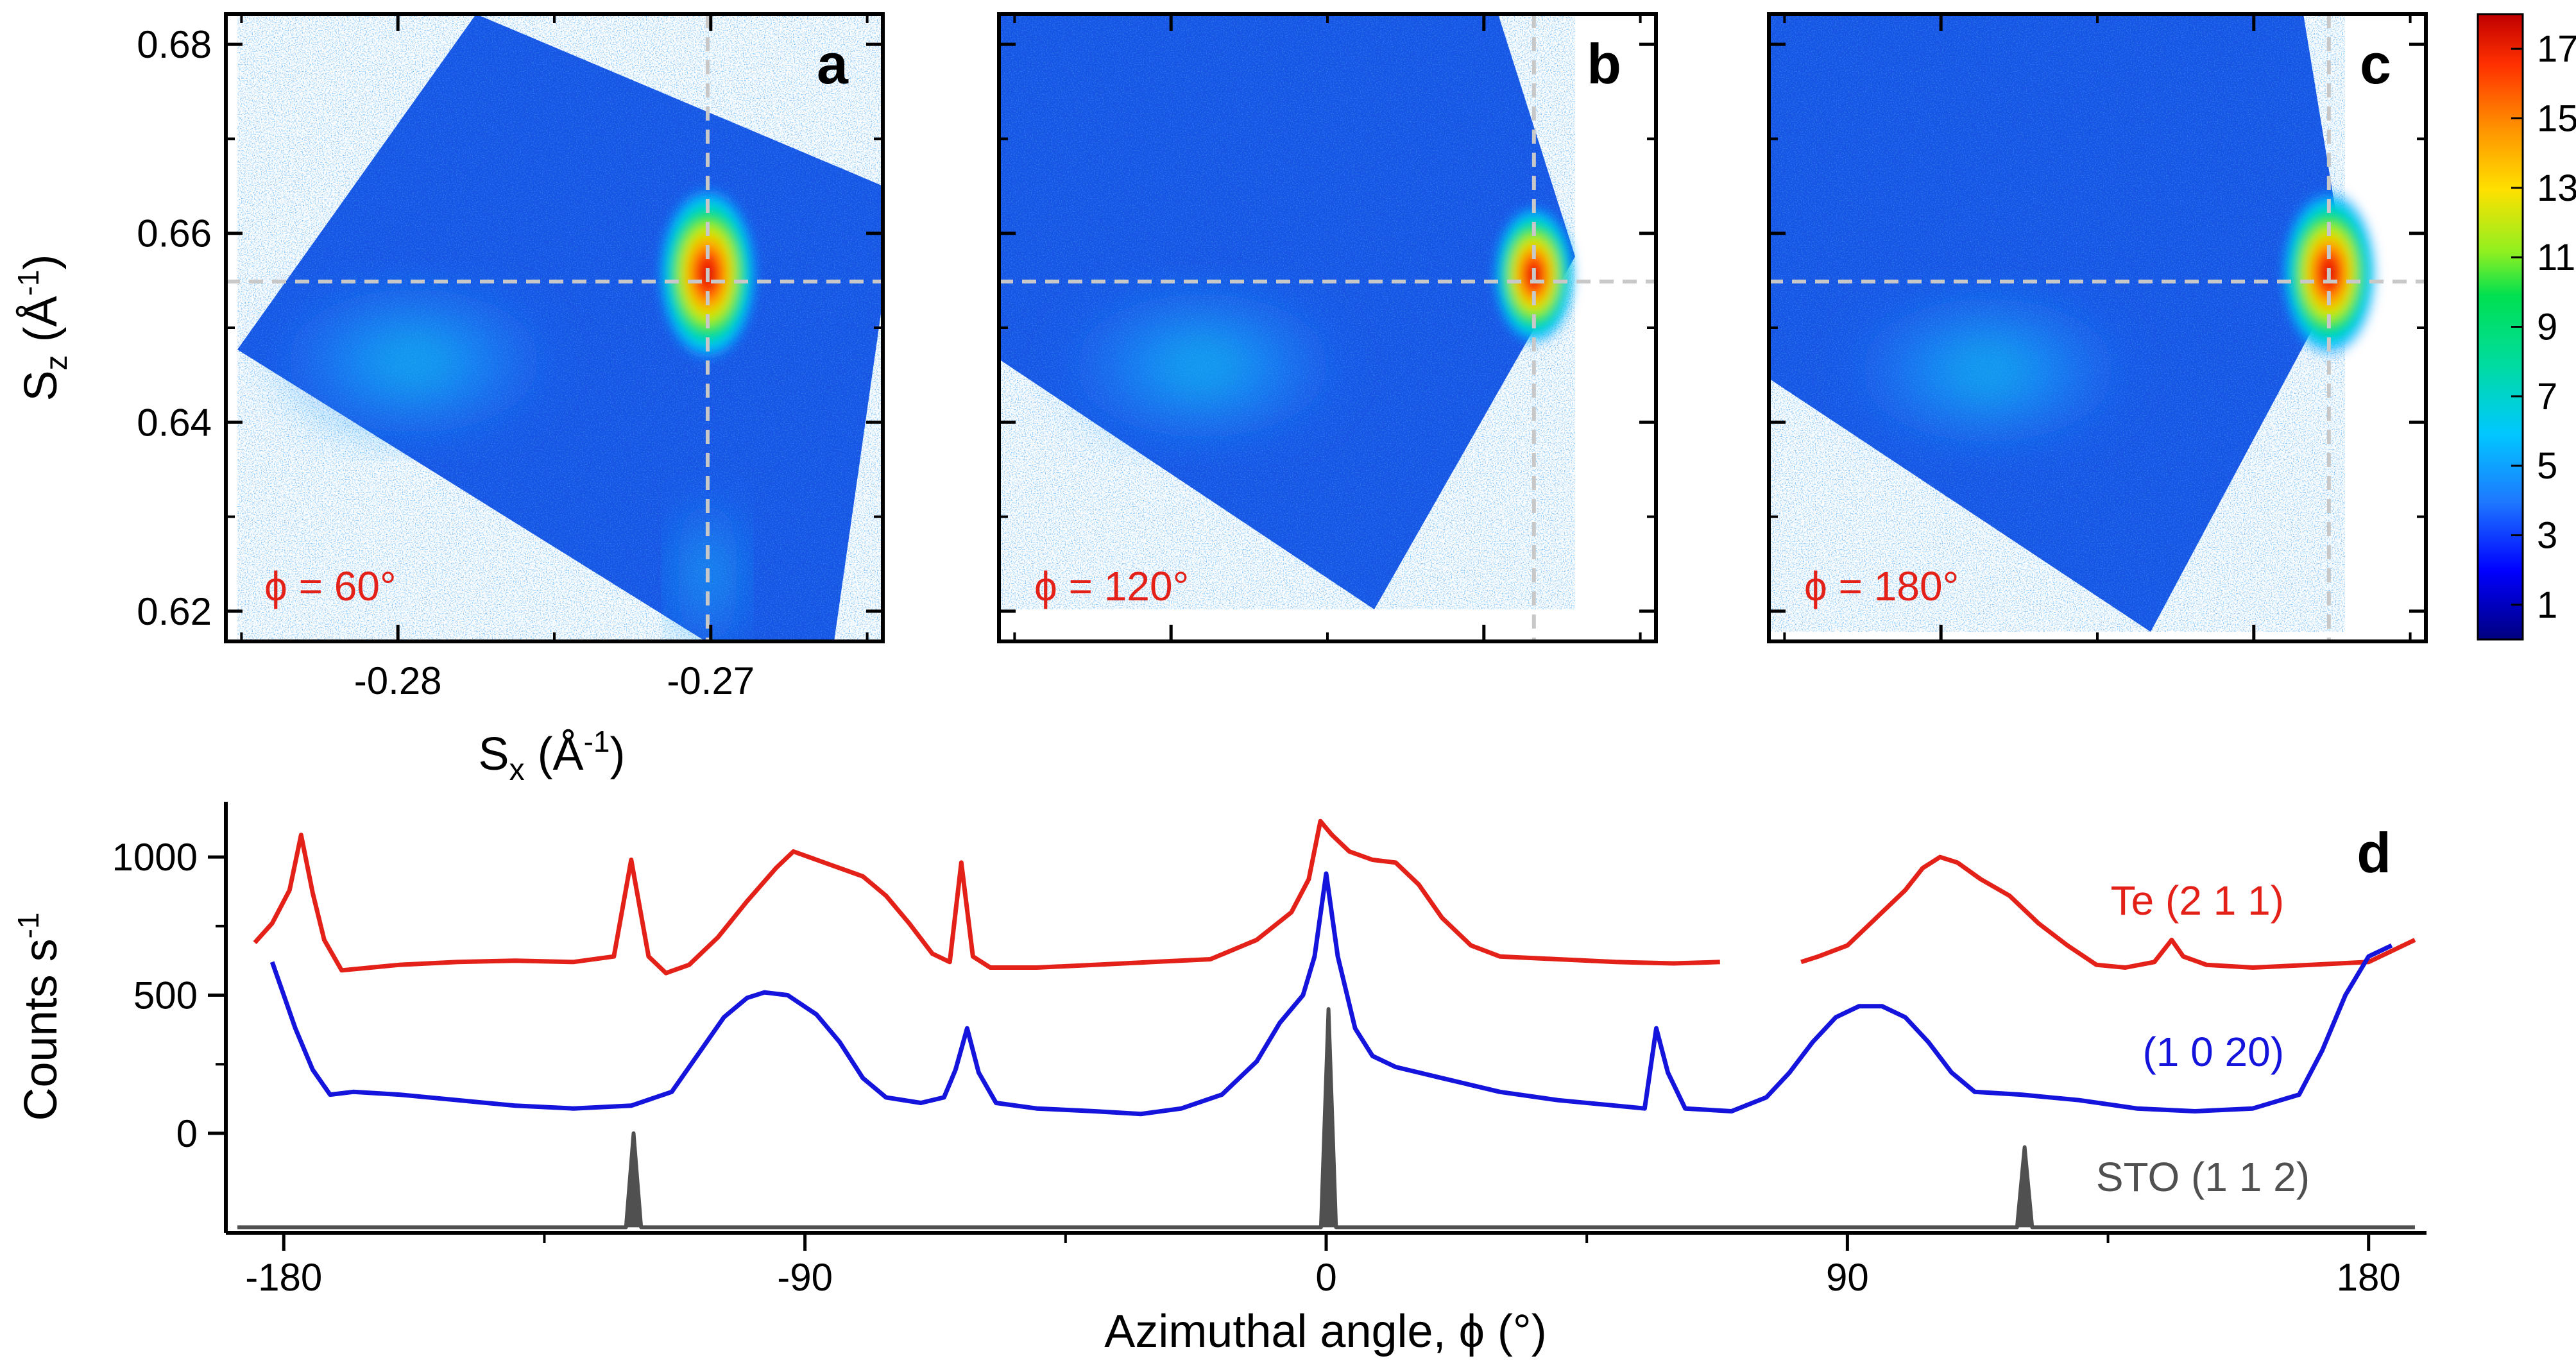  What do you see at coordinates (39, 1016) in the screenshot?
I see `y-axis-title-d: Counts s-1` at bounding box center [39, 1016].